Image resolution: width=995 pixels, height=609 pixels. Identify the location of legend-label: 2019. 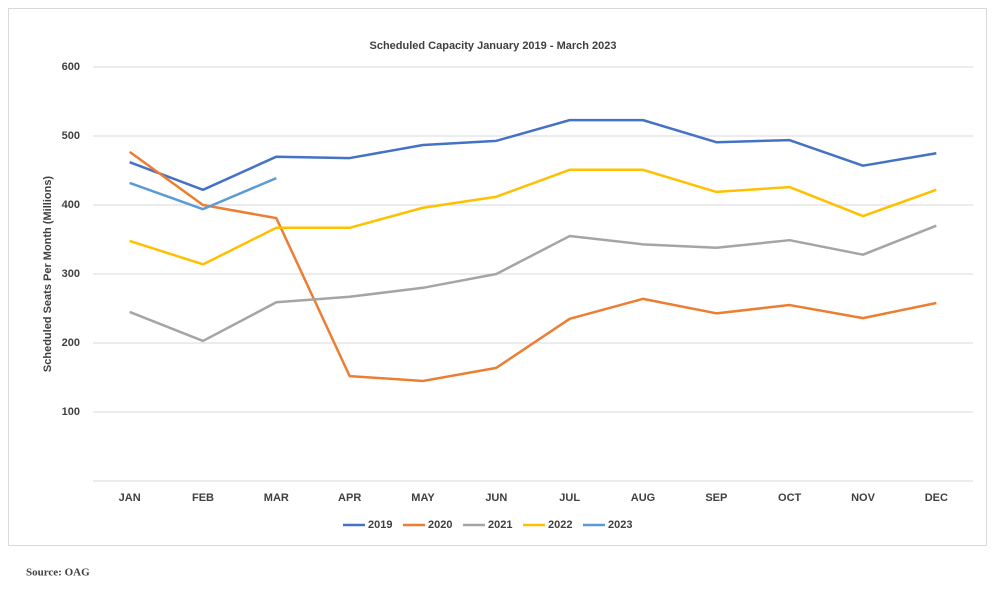
(380, 525).